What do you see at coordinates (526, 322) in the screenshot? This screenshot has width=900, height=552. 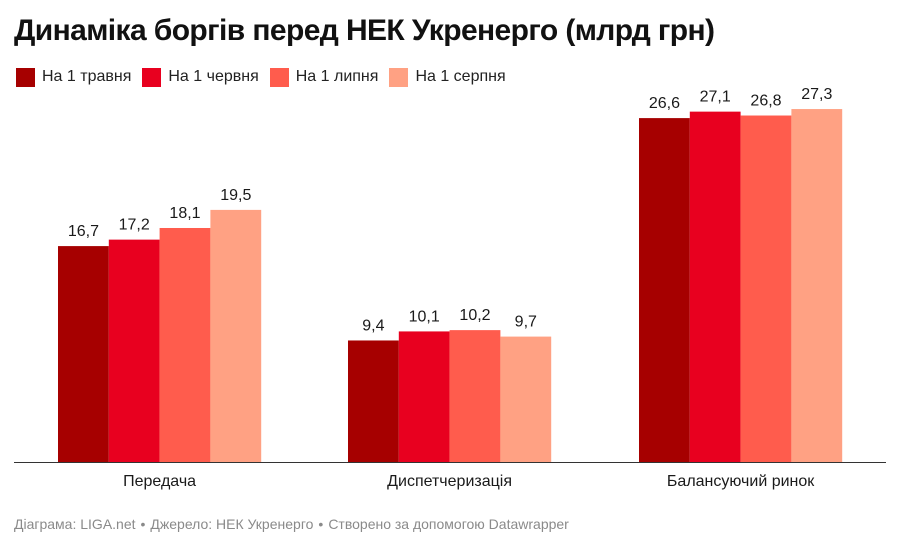 I see `data-label: 9,7` at bounding box center [526, 322].